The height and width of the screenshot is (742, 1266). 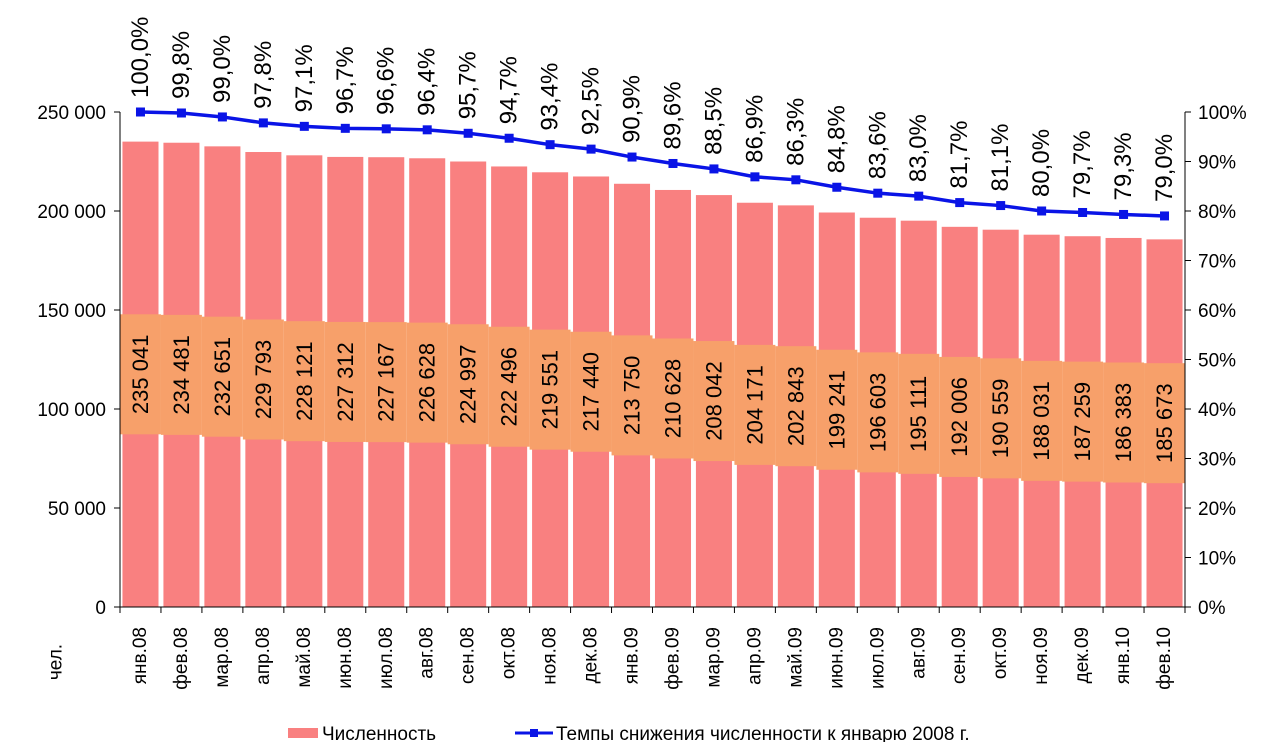 What do you see at coordinates (509, 90) in the screenshot?
I see `line-value-label: 94,7%` at bounding box center [509, 90].